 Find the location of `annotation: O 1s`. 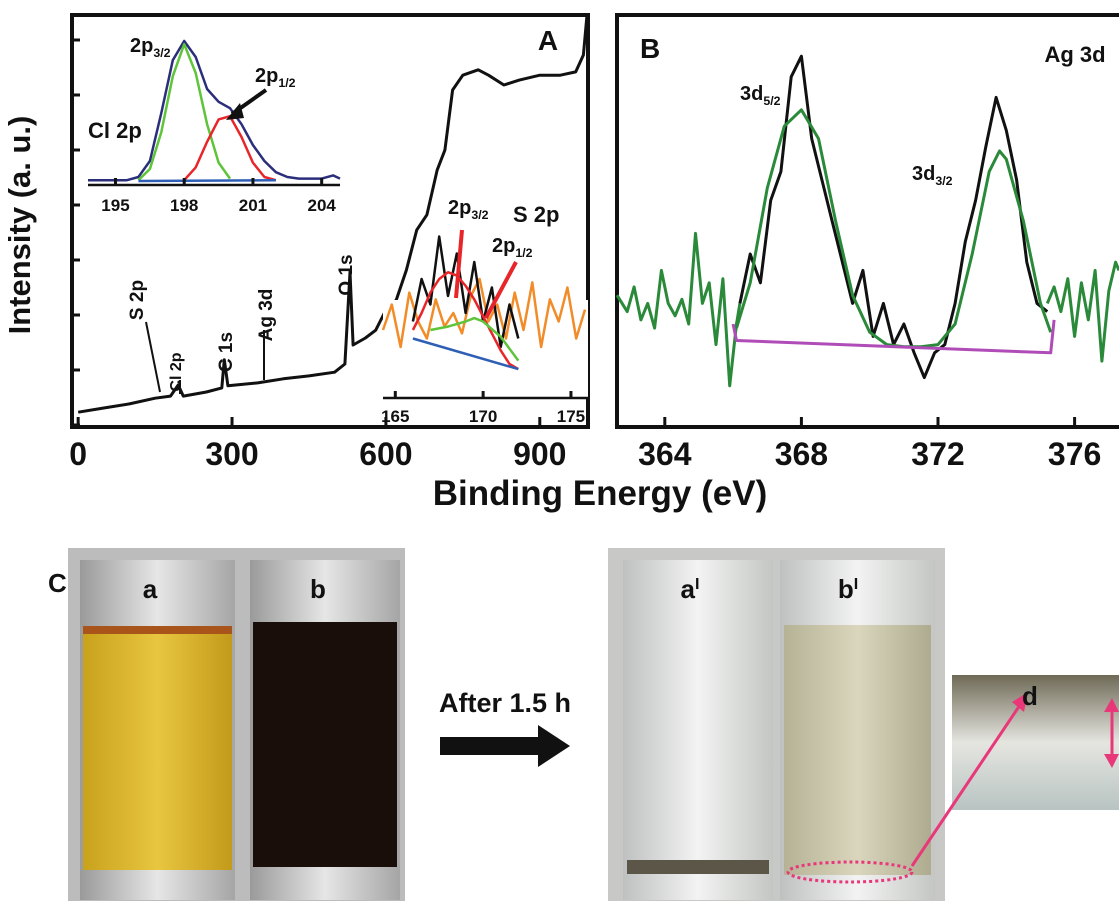

annotation: O 1s is located at coordinates (346, 274).